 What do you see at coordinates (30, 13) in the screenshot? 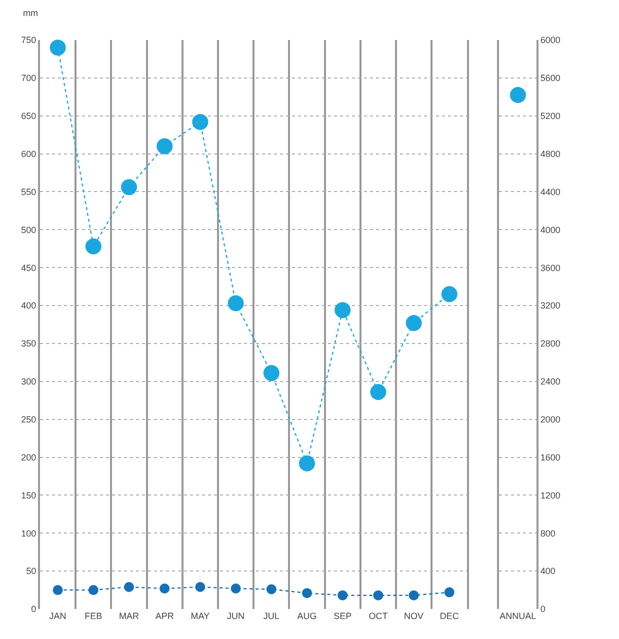
I see `y-axis-title: mm` at bounding box center [30, 13].